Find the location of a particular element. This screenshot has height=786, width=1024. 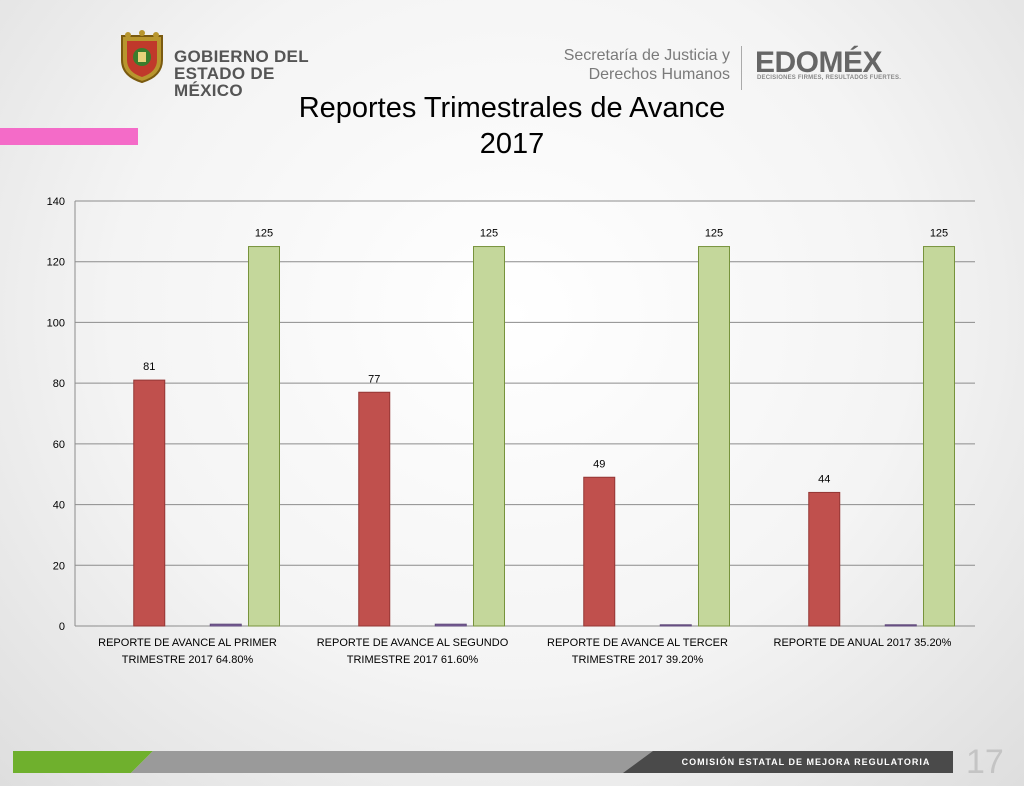

y-tick-label: 40 is located at coordinates (59, 506).